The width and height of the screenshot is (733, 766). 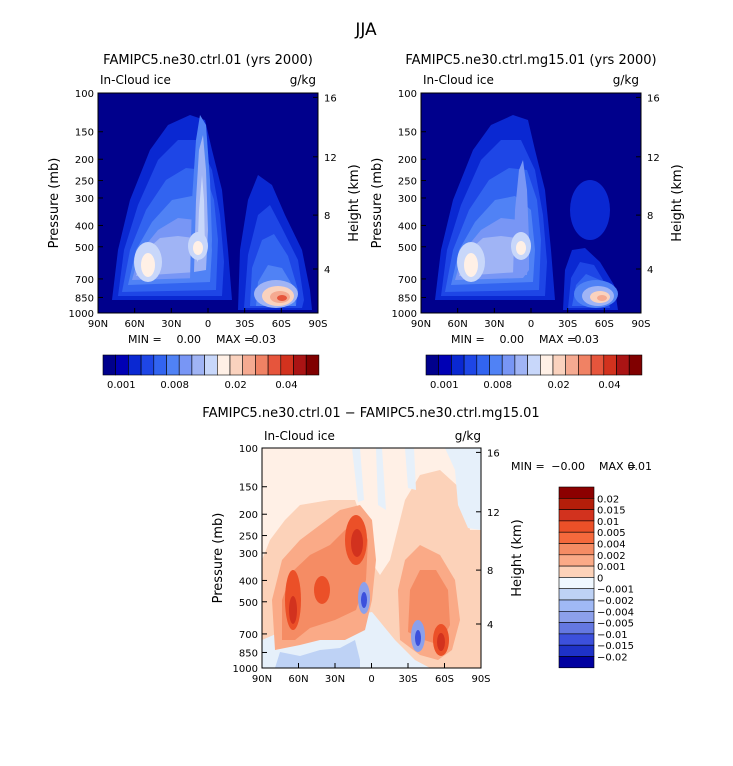 I want to click on y2-tick-label: 8, so click(x=327, y=216).